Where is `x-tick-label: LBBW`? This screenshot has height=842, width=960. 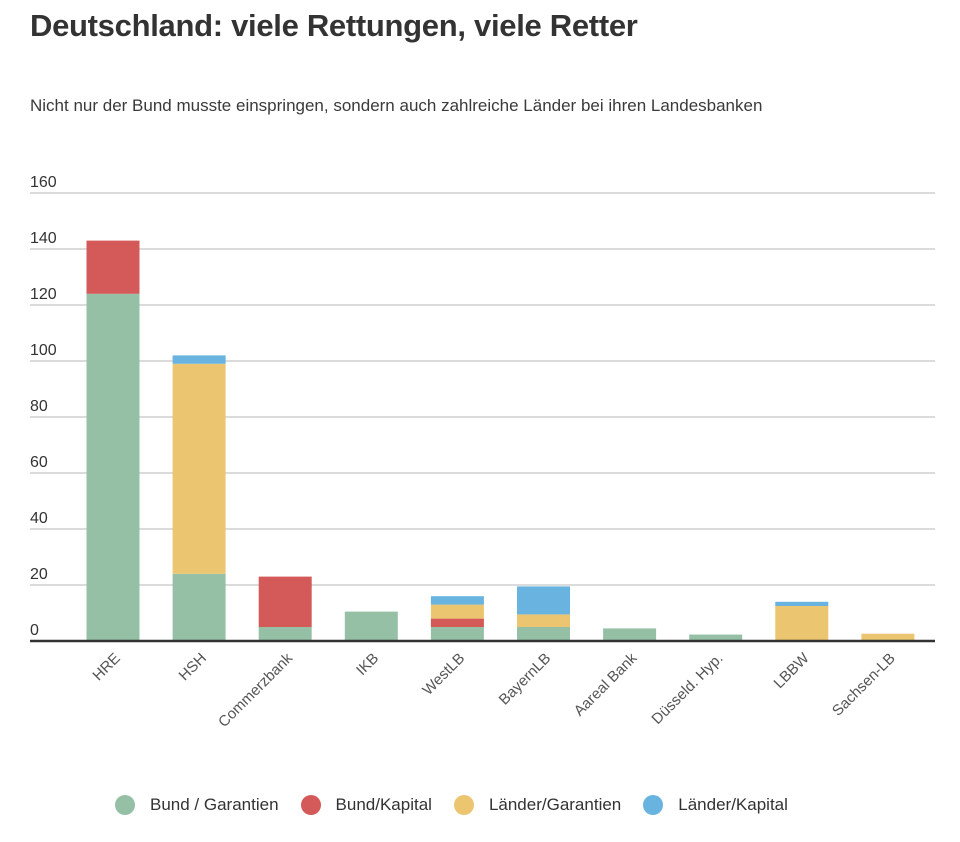
x-tick-label: LBBW is located at coordinates (792, 670).